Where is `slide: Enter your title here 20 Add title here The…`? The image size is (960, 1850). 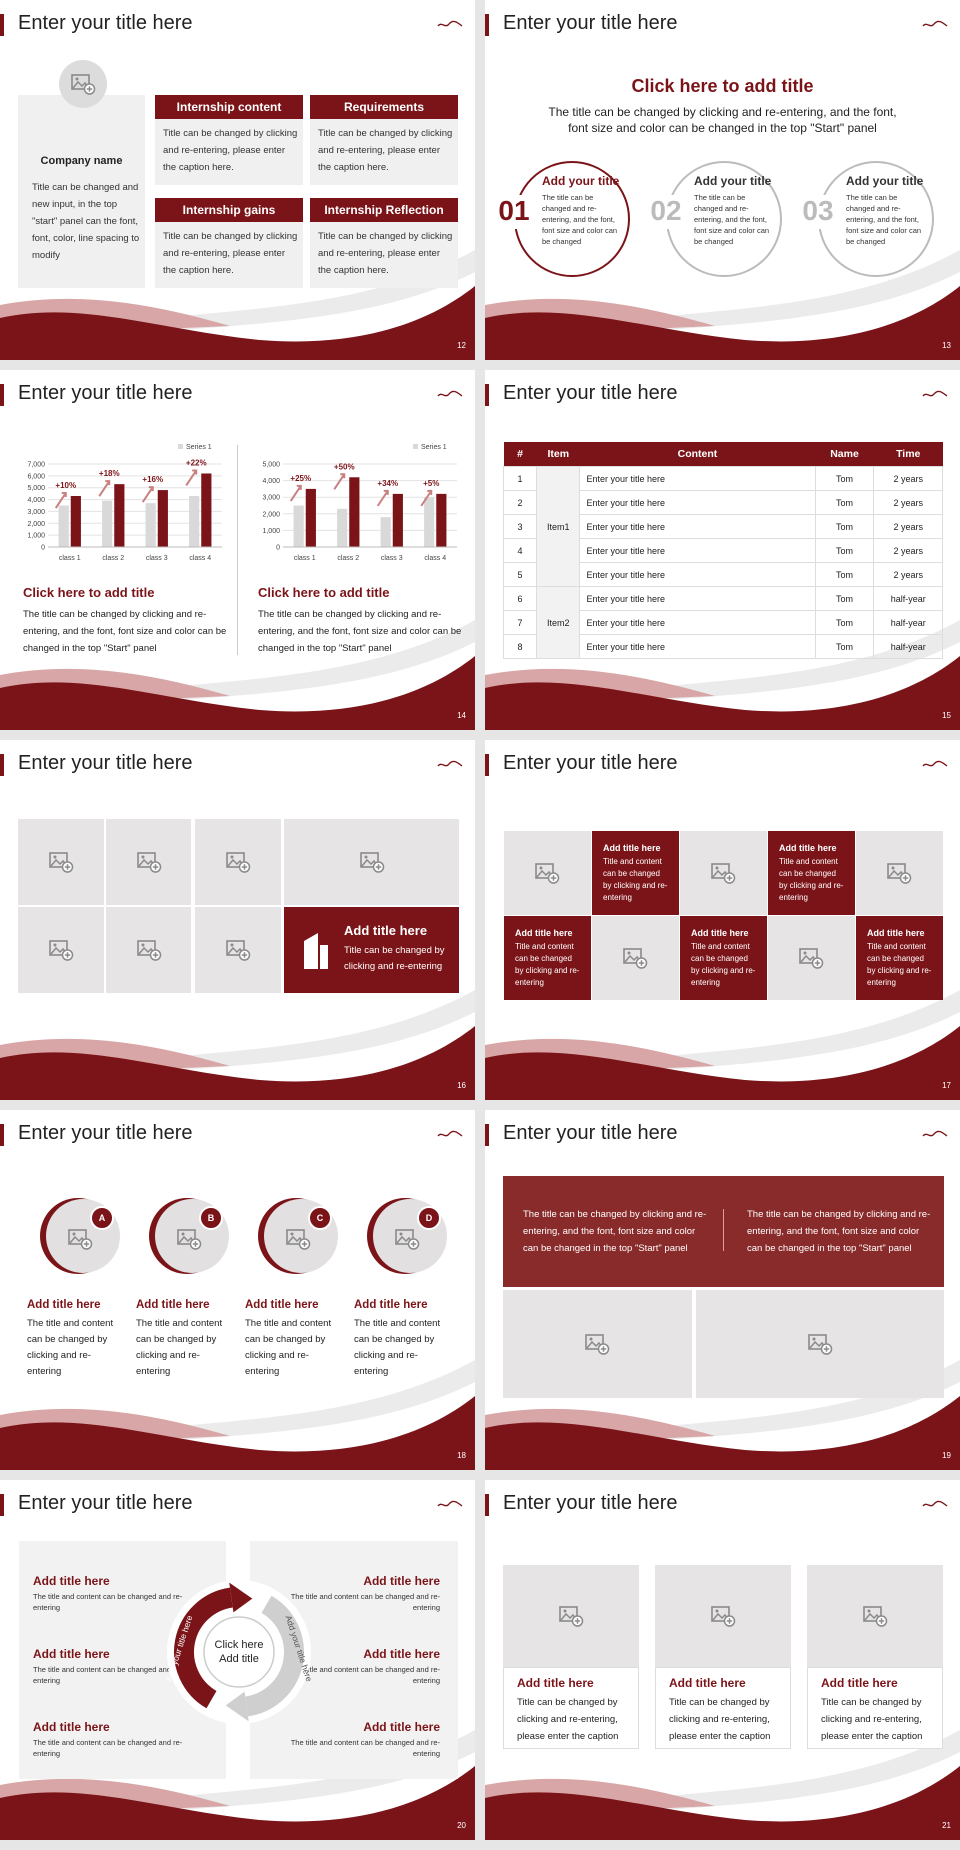
slide: Enter your title here 20 Add title here The… is located at coordinates (237, 1660).